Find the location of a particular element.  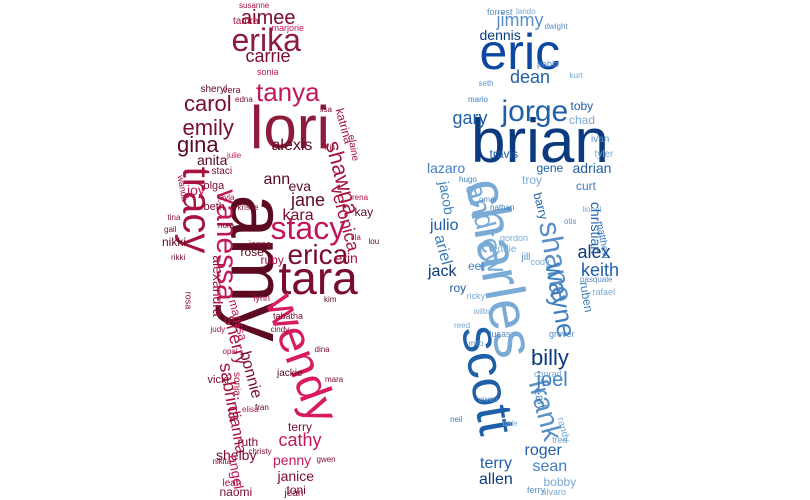

female-word-tina: tina is located at coordinates (174, 217).